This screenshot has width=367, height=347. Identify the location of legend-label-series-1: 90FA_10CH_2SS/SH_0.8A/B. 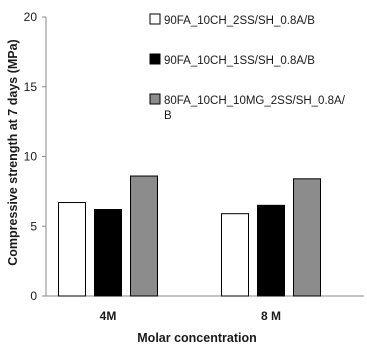
(239, 21).